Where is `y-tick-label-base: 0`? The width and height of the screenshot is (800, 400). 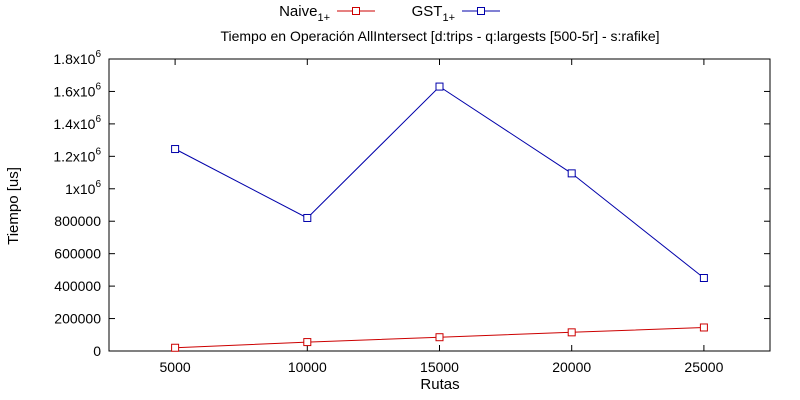 y-tick-label-base: 0 is located at coordinates (97, 351).